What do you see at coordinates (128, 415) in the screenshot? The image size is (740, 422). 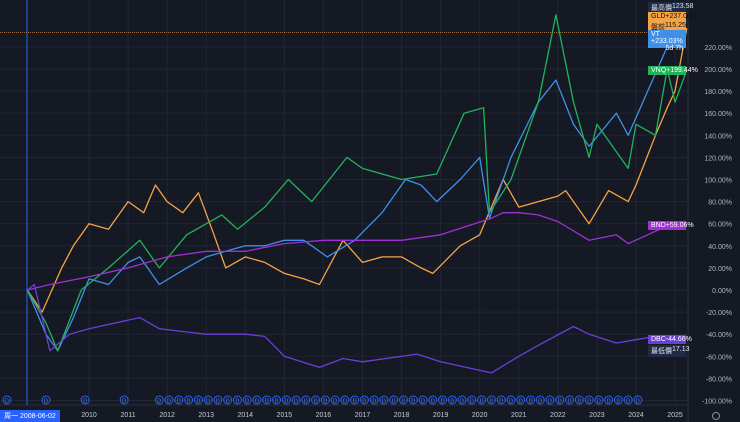 I see `x-tick-label: 2011` at bounding box center [128, 415].